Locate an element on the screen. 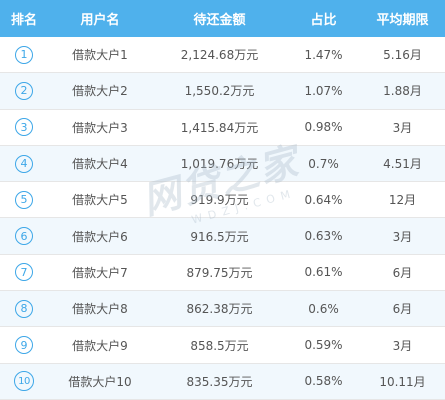  ratio-cell: 0.64% is located at coordinates (323, 199).